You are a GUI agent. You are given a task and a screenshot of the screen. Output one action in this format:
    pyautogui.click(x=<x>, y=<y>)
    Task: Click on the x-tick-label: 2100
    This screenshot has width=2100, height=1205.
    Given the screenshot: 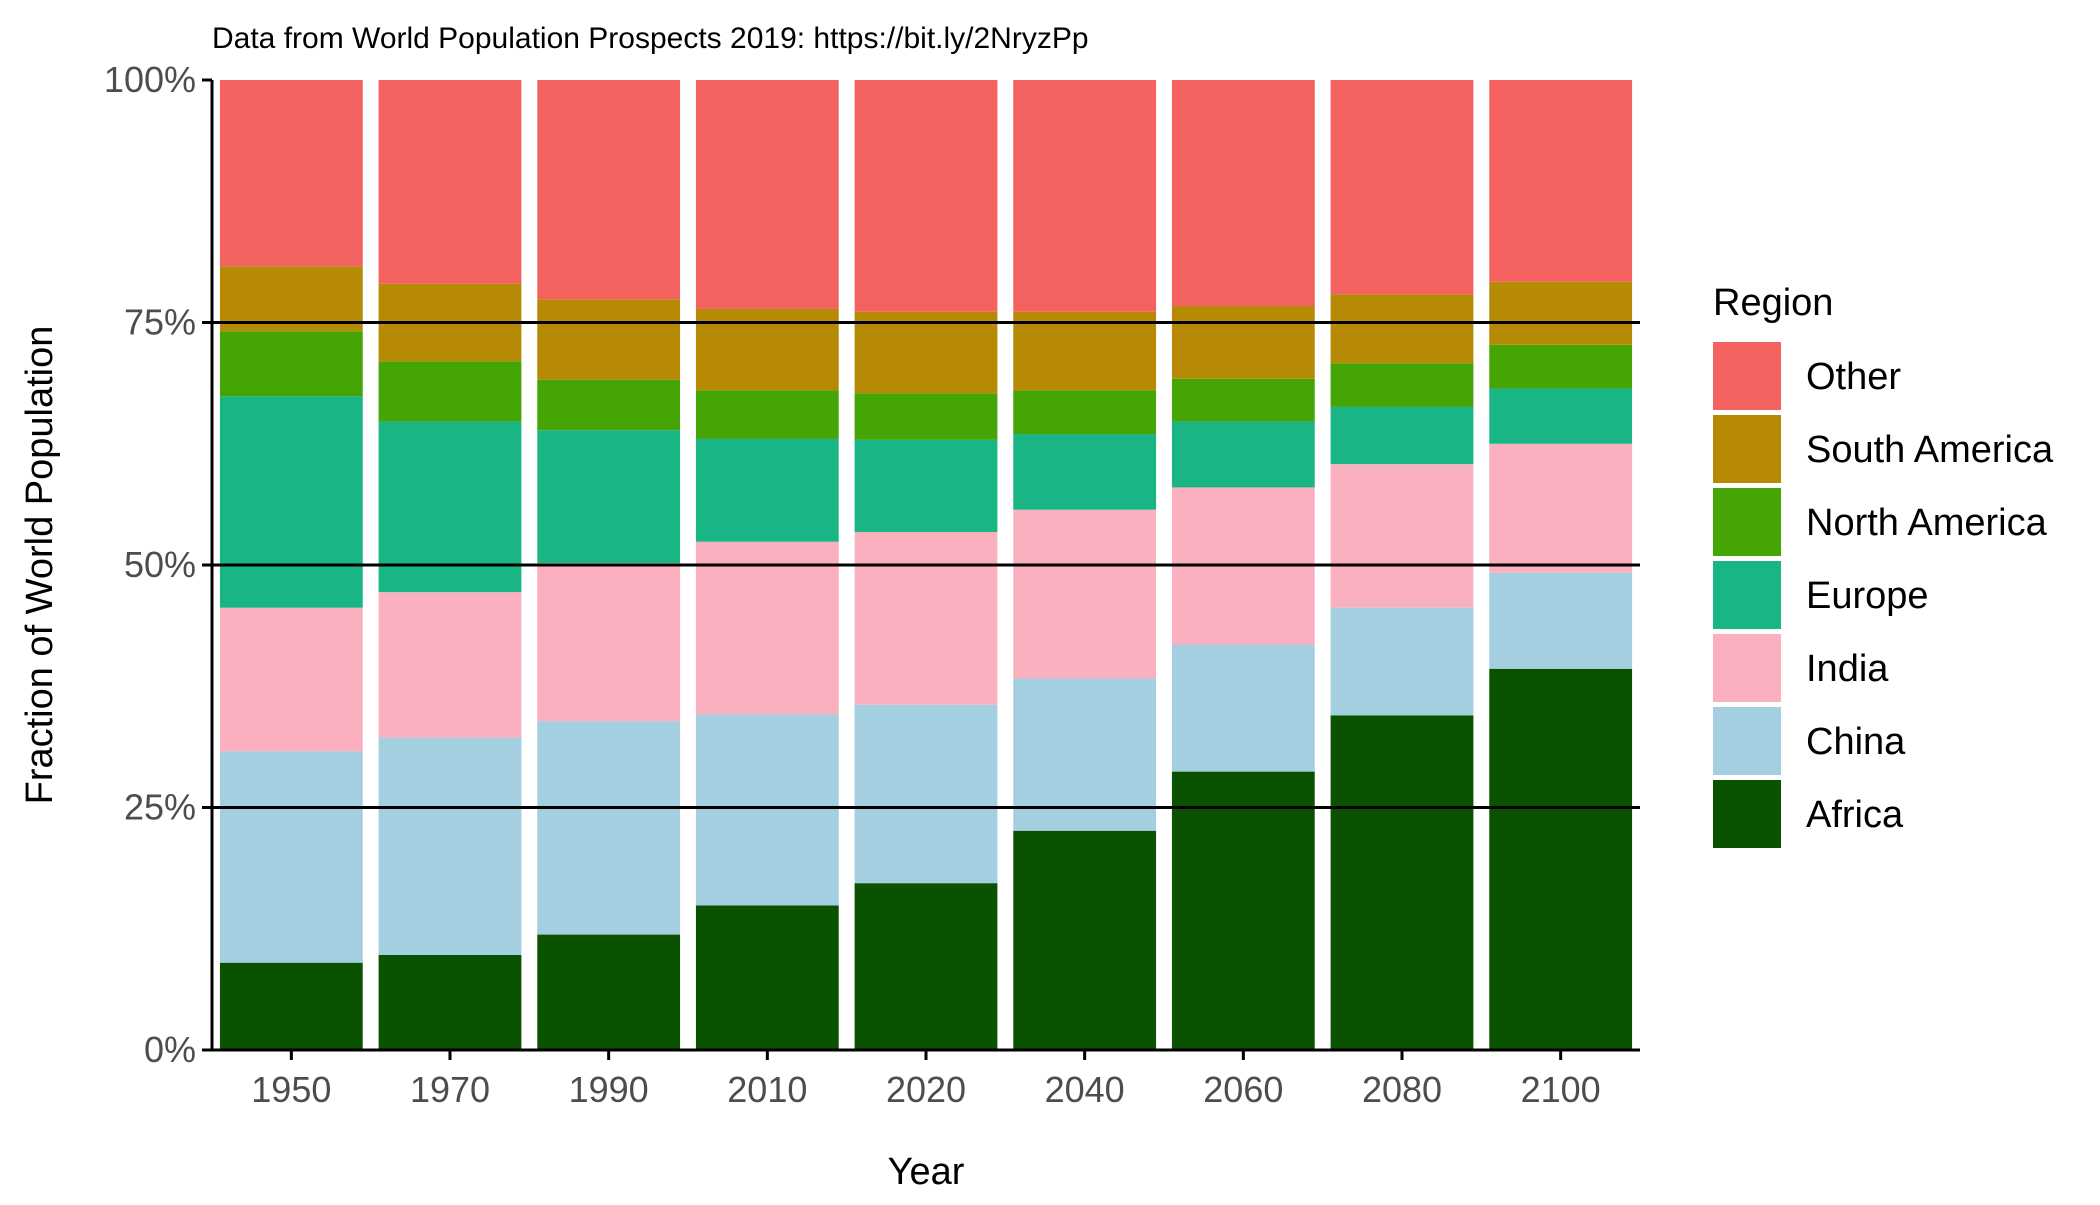 What is the action you would take?
    pyautogui.click(x=1561, y=1089)
    